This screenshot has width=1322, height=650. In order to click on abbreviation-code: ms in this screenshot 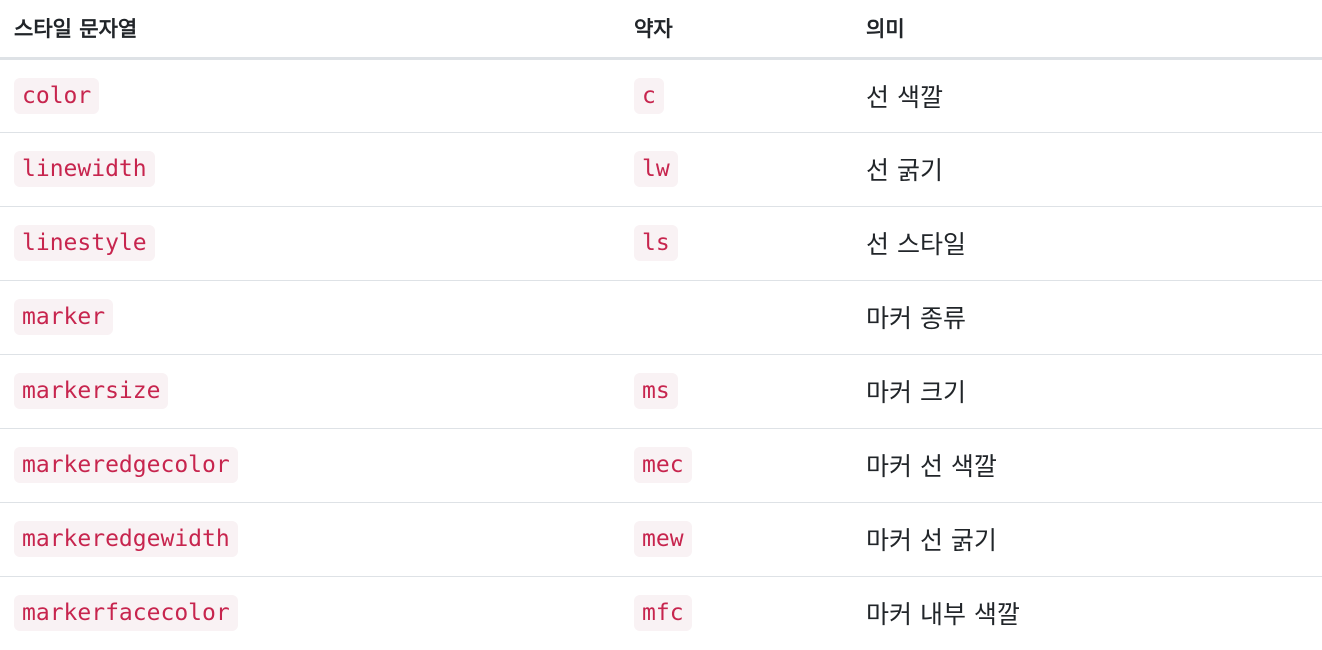, I will do `click(656, 391)`.